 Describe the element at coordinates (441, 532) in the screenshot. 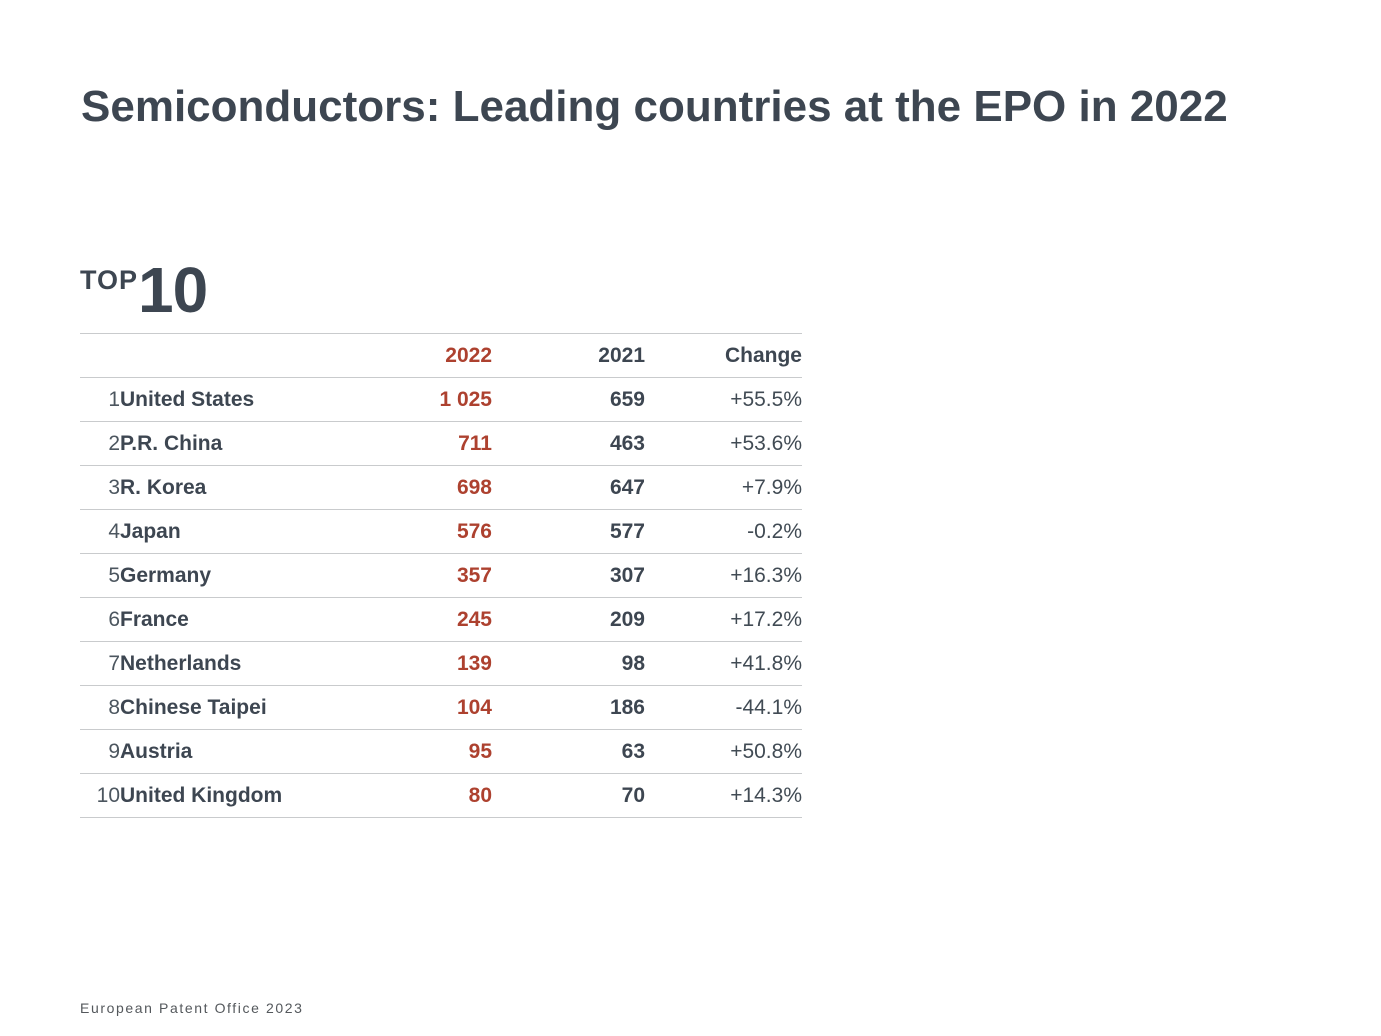

I see `table-row: 4 Japan 576 577 -0.2%` at that location.